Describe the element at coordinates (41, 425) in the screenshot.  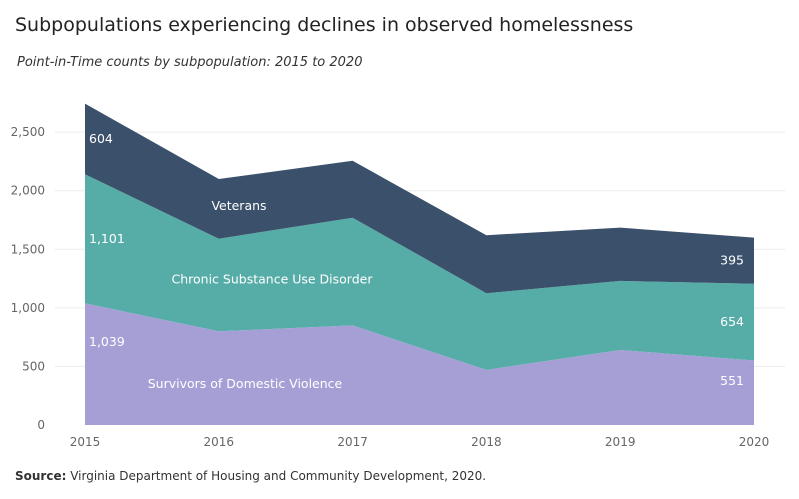
I see `y-tick-label: 0` at that location.